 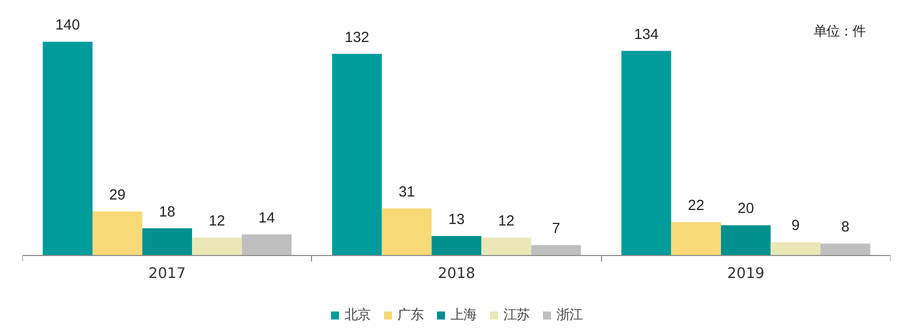 What do you see at coordinates (457, 273) in the screenshot?
I see `x-tick-label: 2018` at bounding box center [457, 273].